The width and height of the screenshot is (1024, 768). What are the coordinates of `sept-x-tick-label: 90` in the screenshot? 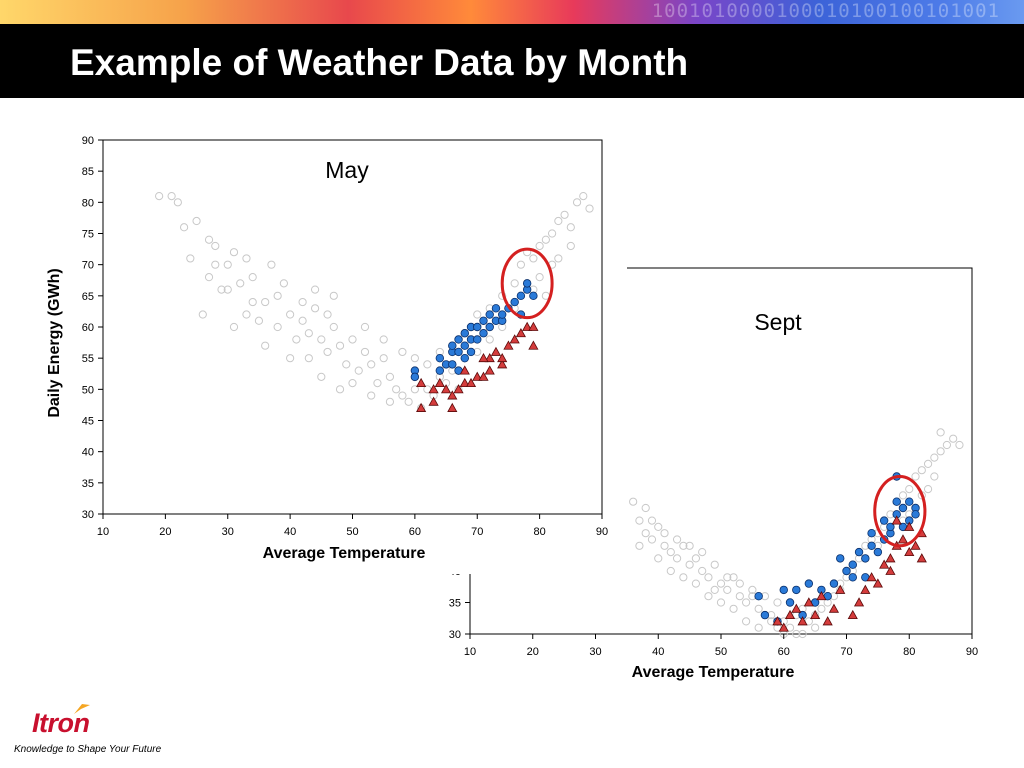 It's located at (972, 652).